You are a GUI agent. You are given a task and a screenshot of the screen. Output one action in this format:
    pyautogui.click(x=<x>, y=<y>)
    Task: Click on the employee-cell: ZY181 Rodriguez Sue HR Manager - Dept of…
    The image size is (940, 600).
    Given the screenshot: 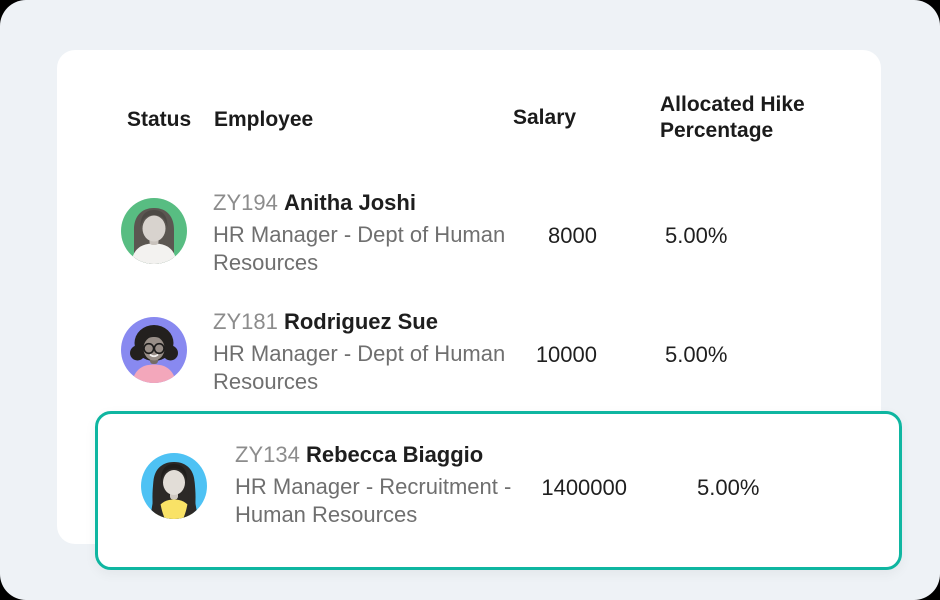 What is the action you would take?
    pyautogui.click(x=370, y=352)
    